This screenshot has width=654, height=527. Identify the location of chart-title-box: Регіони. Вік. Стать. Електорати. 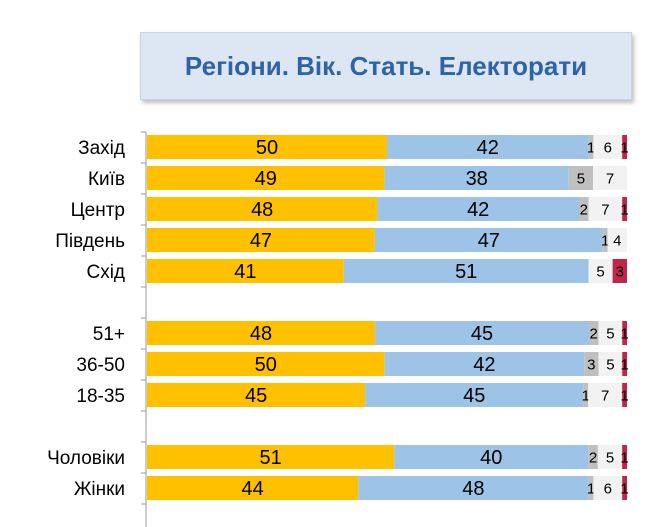
(386, 66).